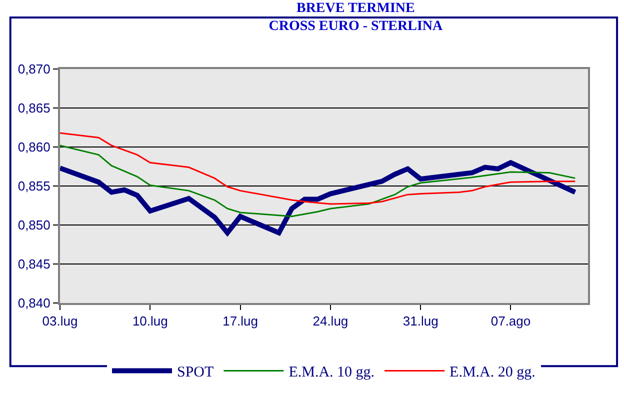  I want to click on x-tick-label: 24.lug, so click(330, 321).